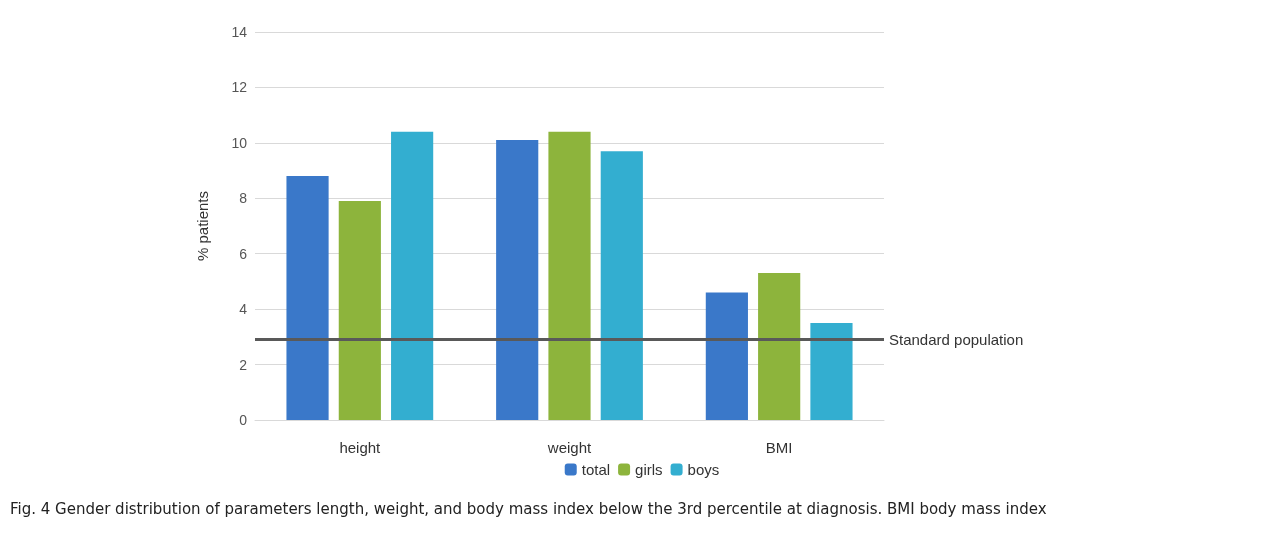 The height and width of the screenshot is (534, 1284). What do you see at coordinates (202, 226) in the screenshot?
I see `y-axis-title: % patients` at bounding box center [202, 226].